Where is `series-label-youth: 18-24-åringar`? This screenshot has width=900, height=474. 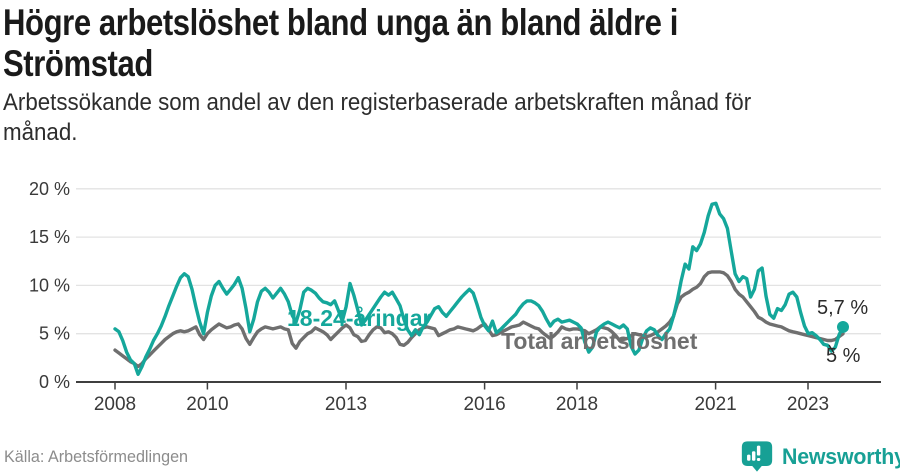
series-label-youth: 18-24-åringar is located at coordinates (359, 318).